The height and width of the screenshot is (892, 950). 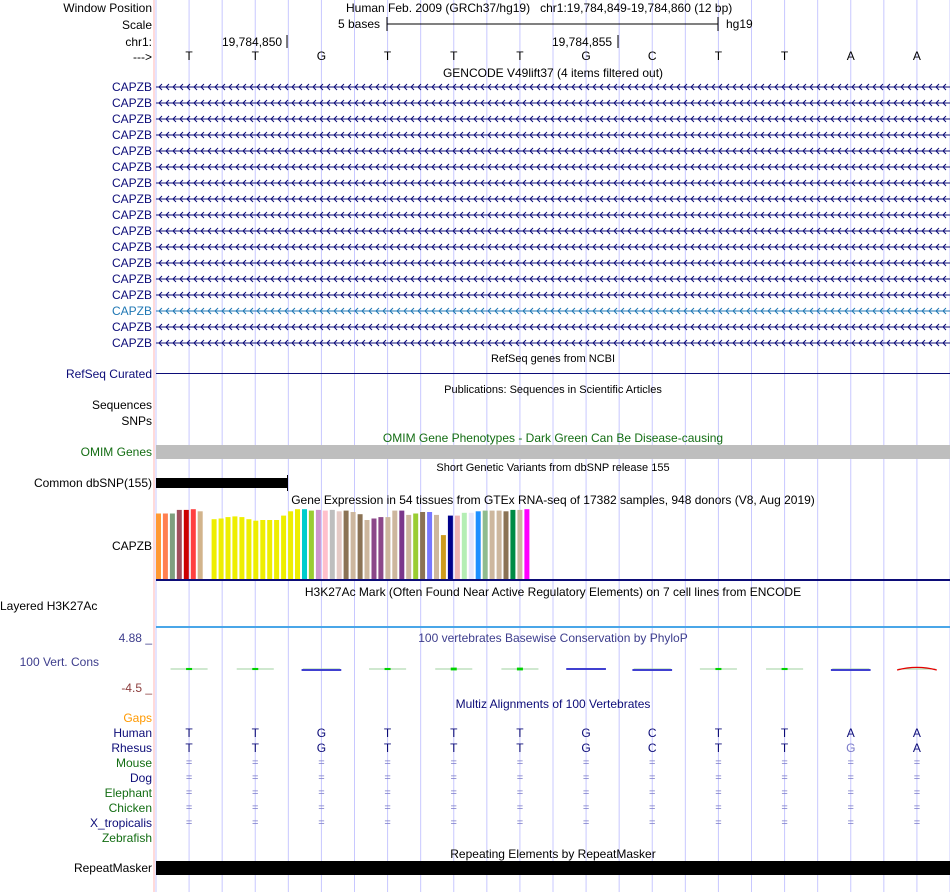 What do you see at coordinates (222, 483) in the screenshot?
I see `dbsnp-variant-bar` at bounding box center [222, 483].